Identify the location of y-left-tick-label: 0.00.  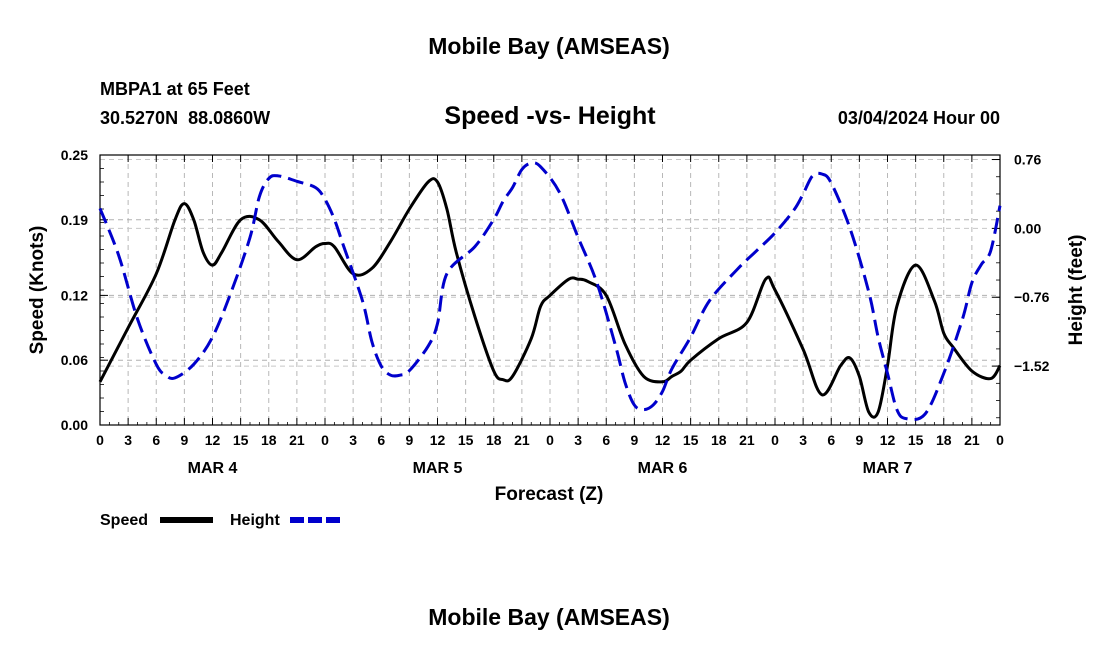
(74, 425).